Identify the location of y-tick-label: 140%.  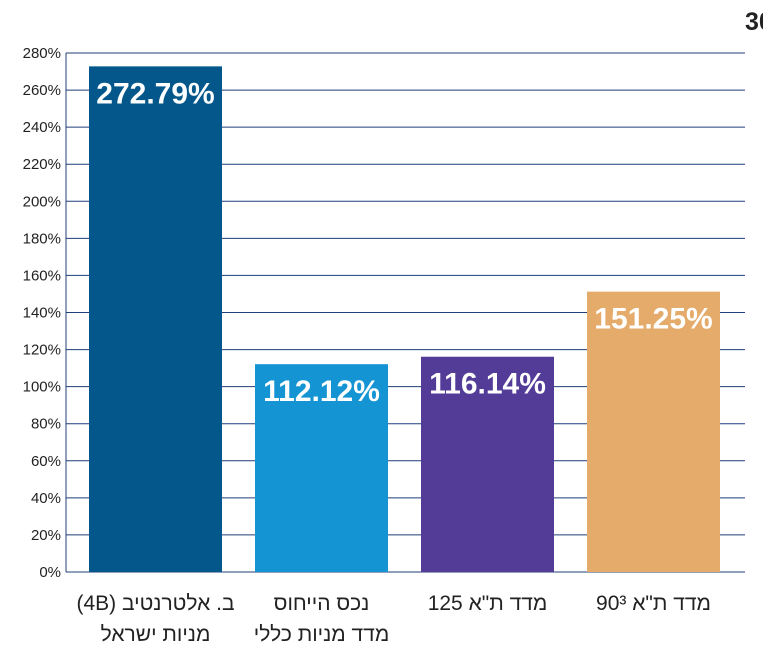
(42, 313).